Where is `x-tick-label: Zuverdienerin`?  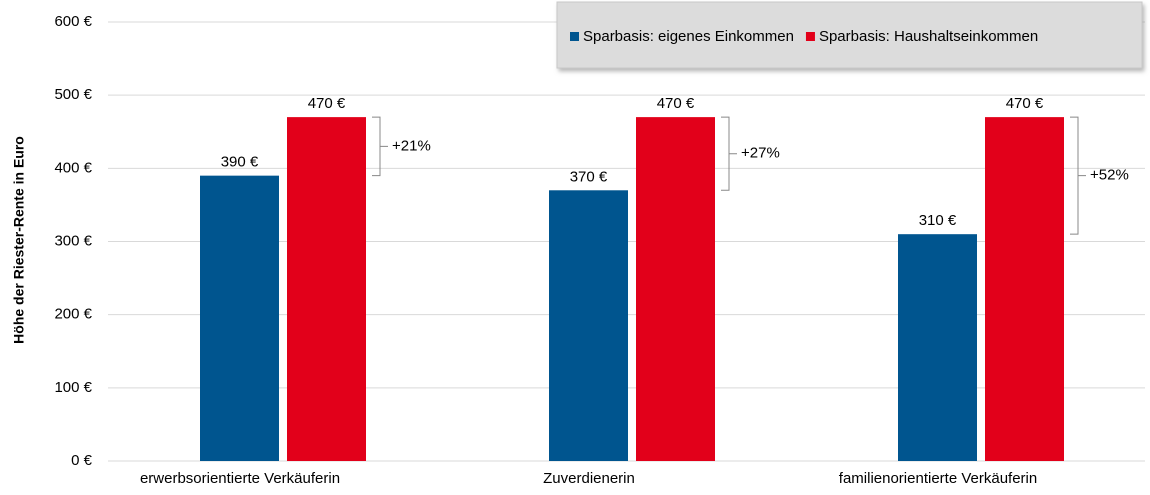
x-tick-label: Zuverdienerin is located at coordinates (589, 478).